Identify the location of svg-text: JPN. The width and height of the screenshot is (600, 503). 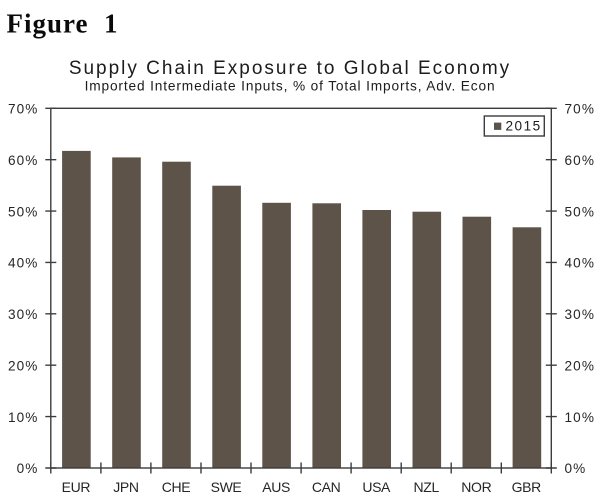
(125, 487).